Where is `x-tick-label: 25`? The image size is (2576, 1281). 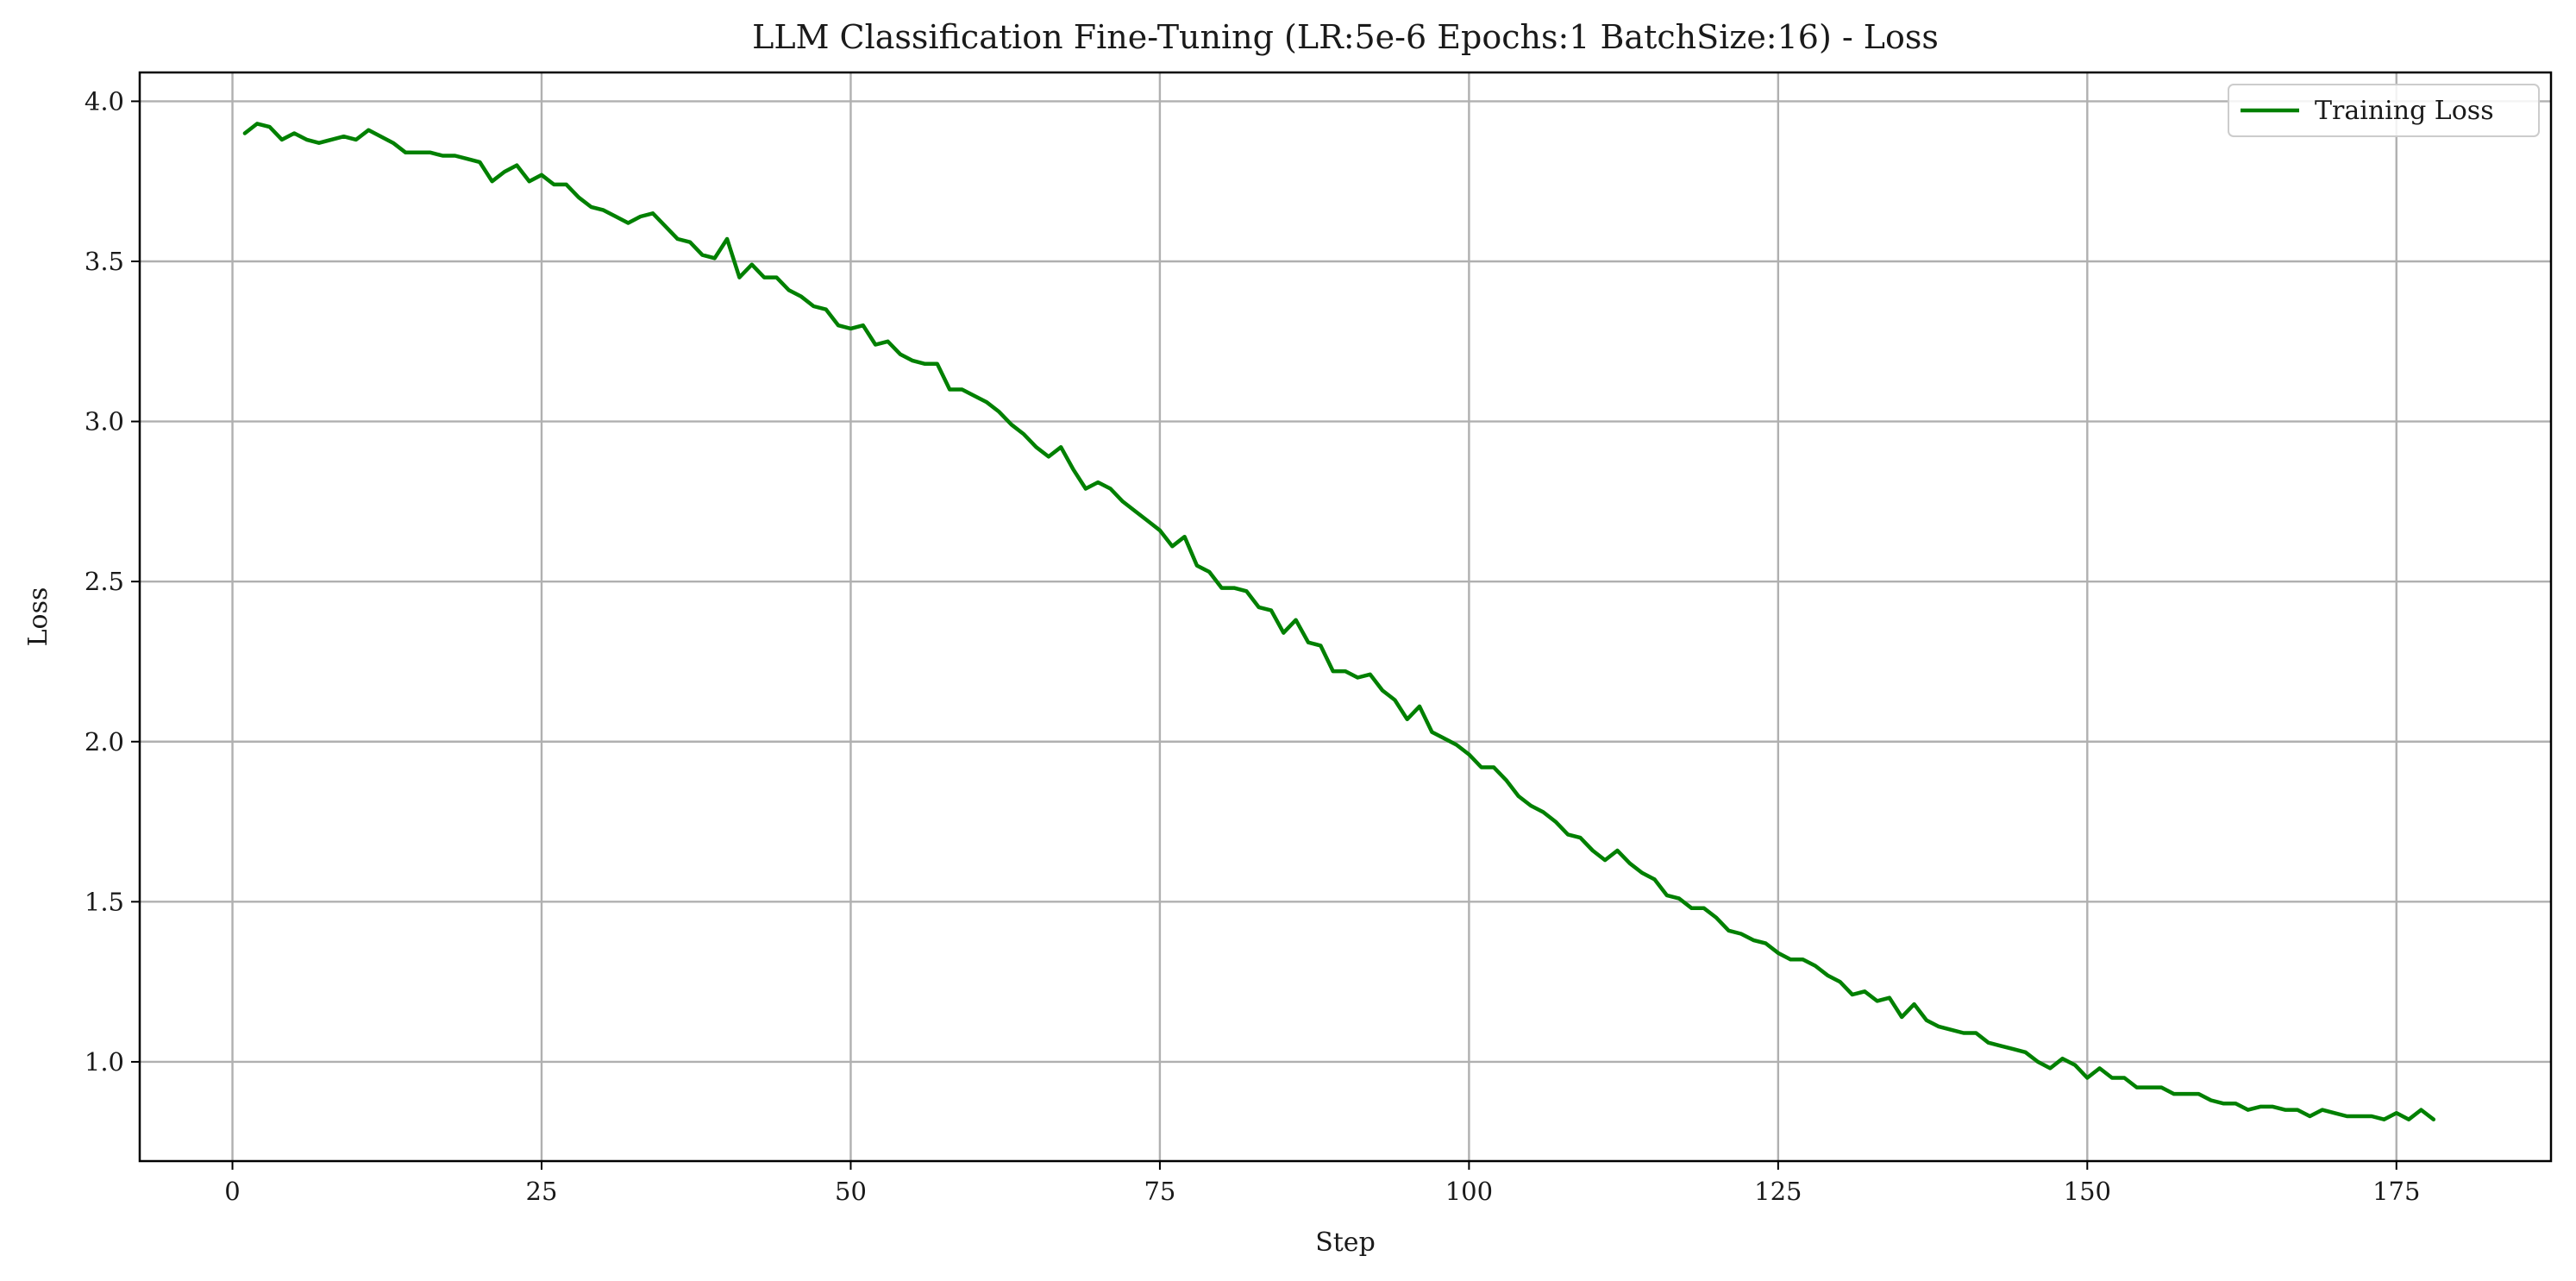
x-tick-label: 25 is located at coordinates (542, 1191).